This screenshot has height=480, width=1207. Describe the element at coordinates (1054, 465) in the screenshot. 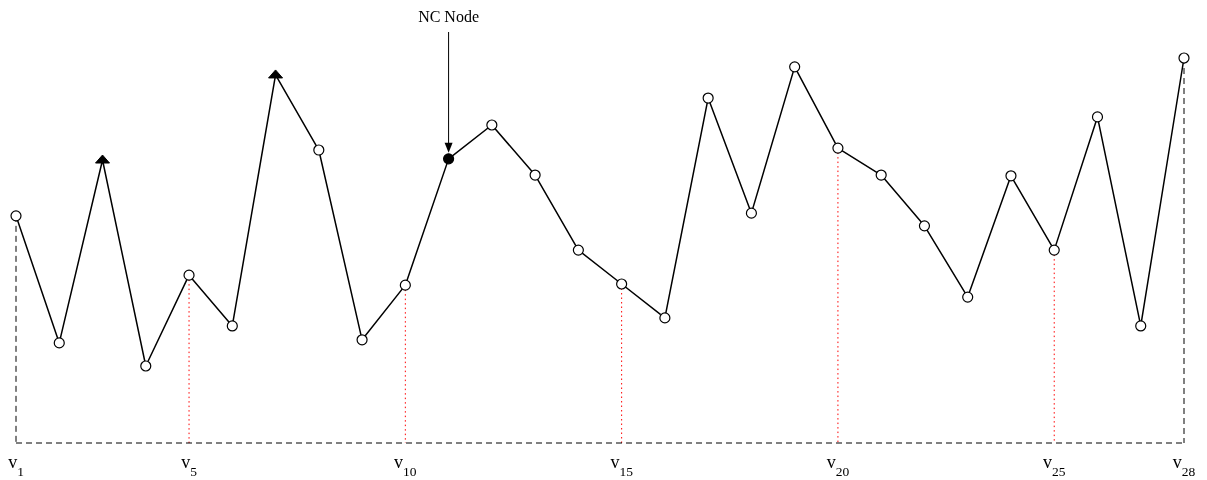

I see `x-tick-label: v$_{25}$` at that location.